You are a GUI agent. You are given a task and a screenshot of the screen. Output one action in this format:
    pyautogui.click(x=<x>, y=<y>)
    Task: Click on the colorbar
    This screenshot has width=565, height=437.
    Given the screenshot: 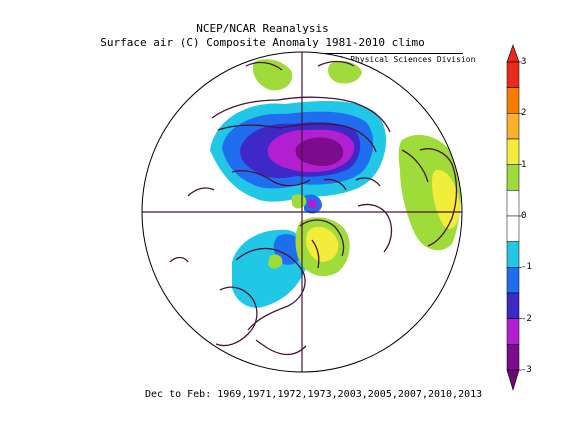 What is the action you would take?
    pyautogui.click(x=514, y=218)
    